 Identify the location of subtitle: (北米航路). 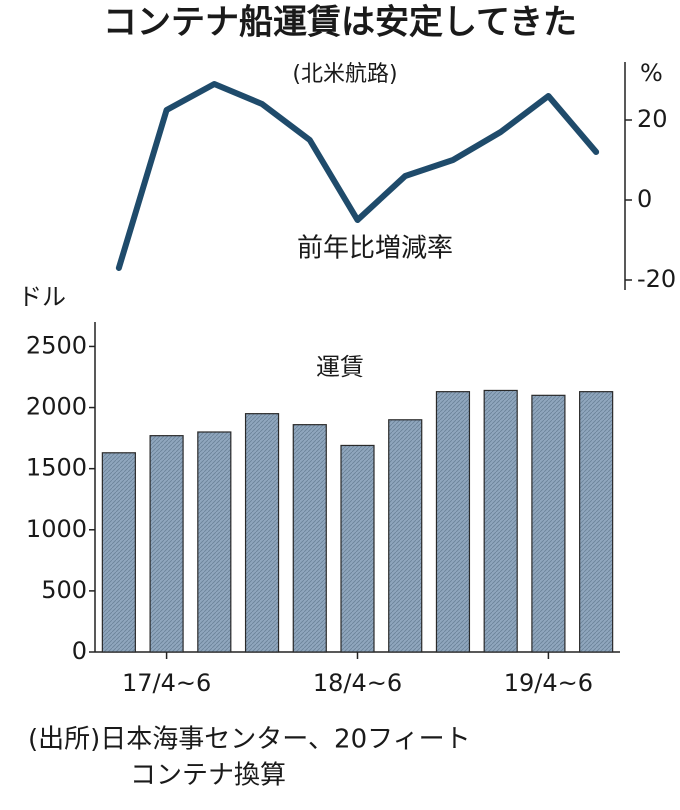
(344, 74).